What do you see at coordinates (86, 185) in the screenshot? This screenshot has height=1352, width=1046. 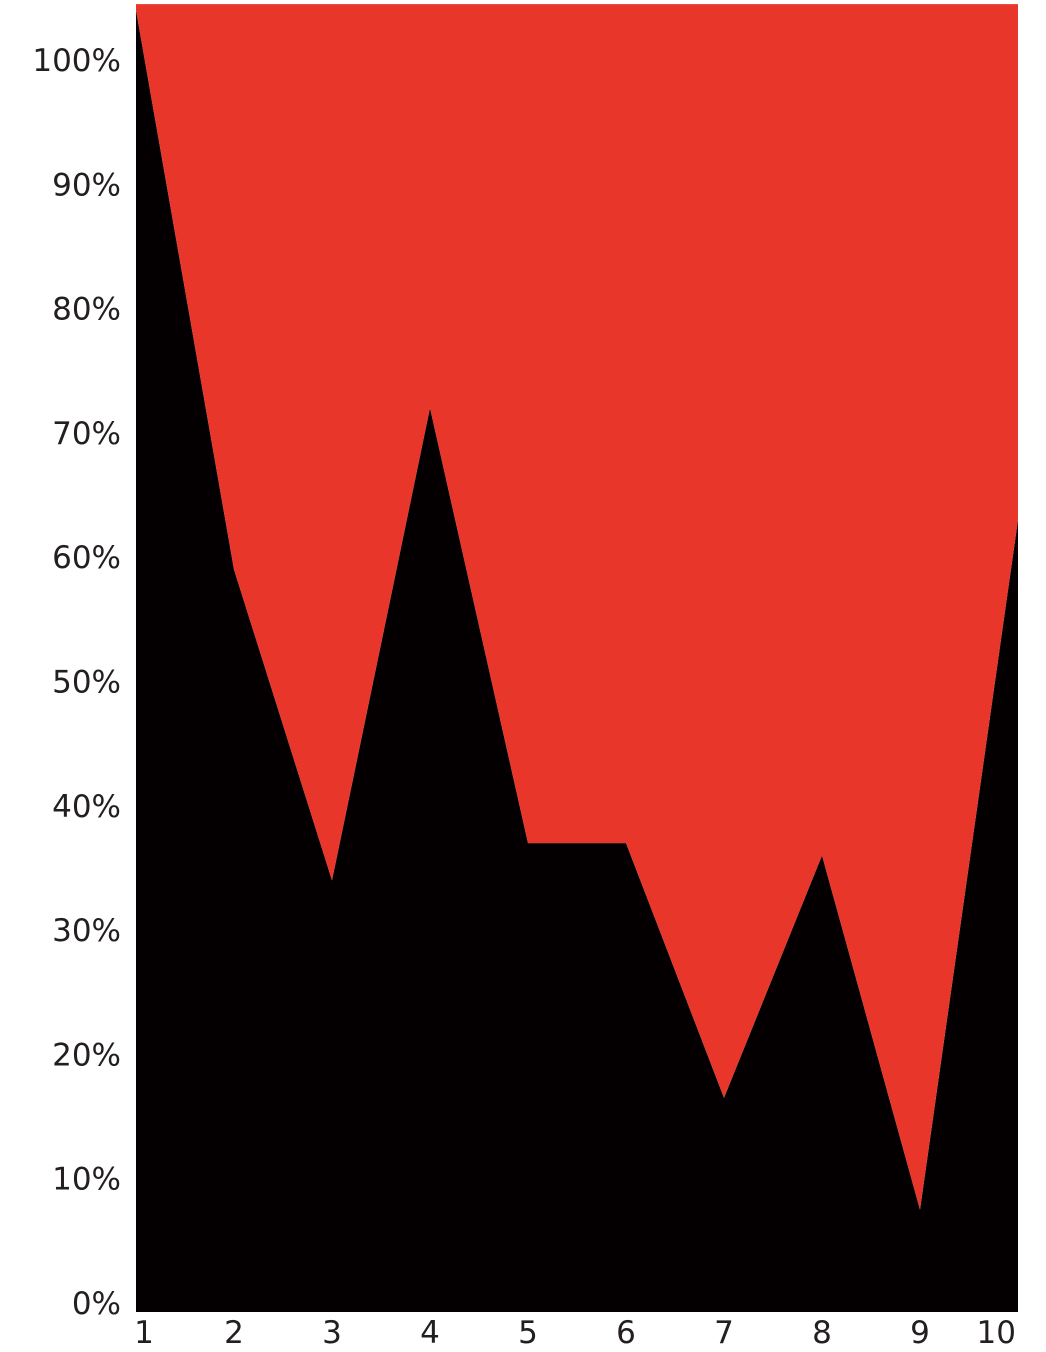 I see `y-tick-label: 90%` at bounding box center [86, 185].